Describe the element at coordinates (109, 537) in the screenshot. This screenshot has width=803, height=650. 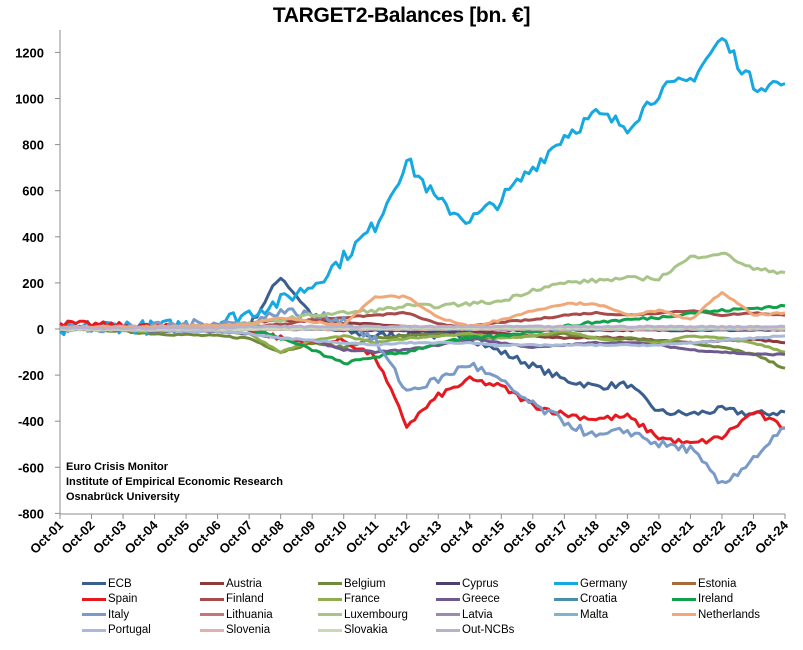
I see `x-tick-label: Oct-03` at that location.